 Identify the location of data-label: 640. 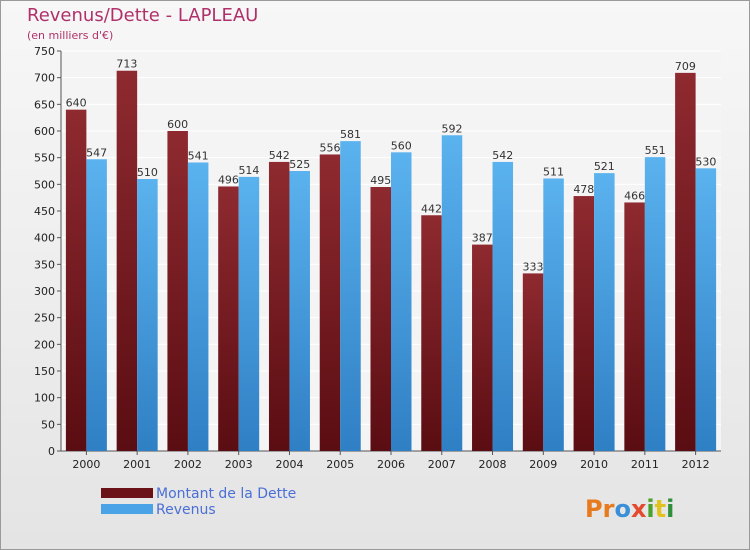
(76, 103).